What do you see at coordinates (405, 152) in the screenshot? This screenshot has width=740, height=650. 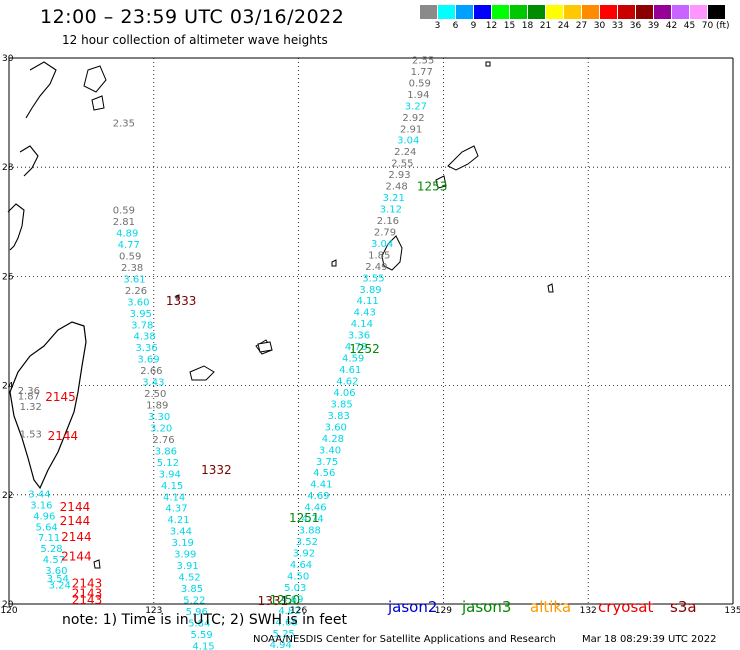 I see `wave-height-value: 2.24` at bounding box center [405, 152].